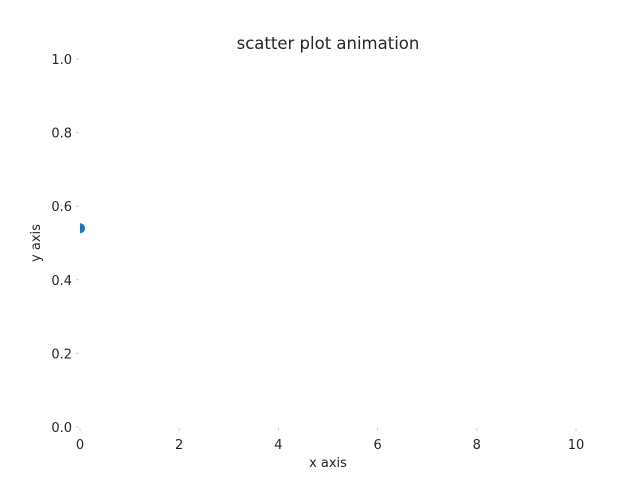 The image size is (640, 480). What do you see at coordinates (278, 445) in the screenshot?
I see `x-tick-label: 4` at bounding box center [278, 445].